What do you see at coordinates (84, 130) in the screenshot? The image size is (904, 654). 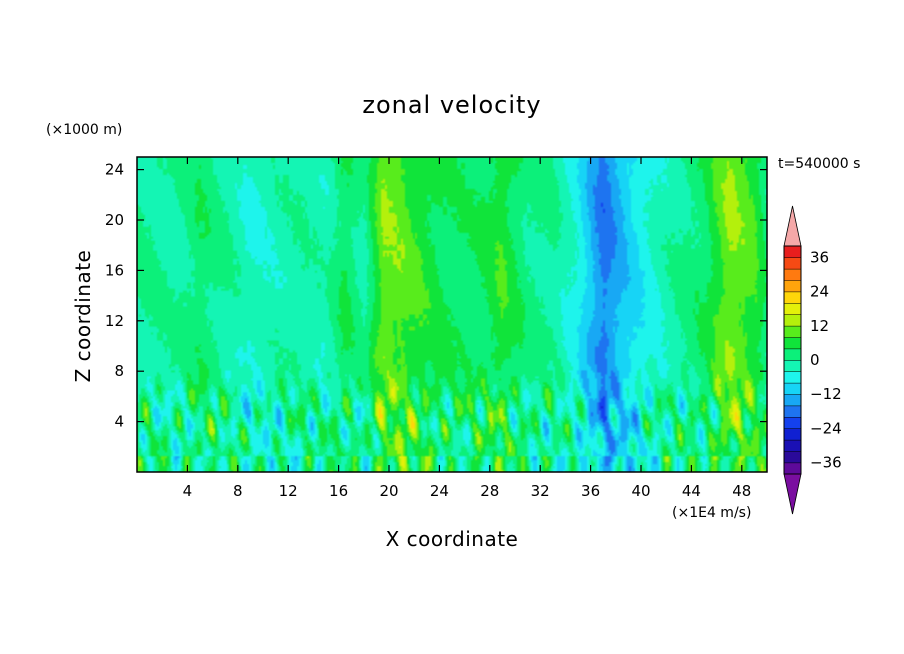 I see `y-units-label: (×1000 m)` at bounding box center [84, 130].